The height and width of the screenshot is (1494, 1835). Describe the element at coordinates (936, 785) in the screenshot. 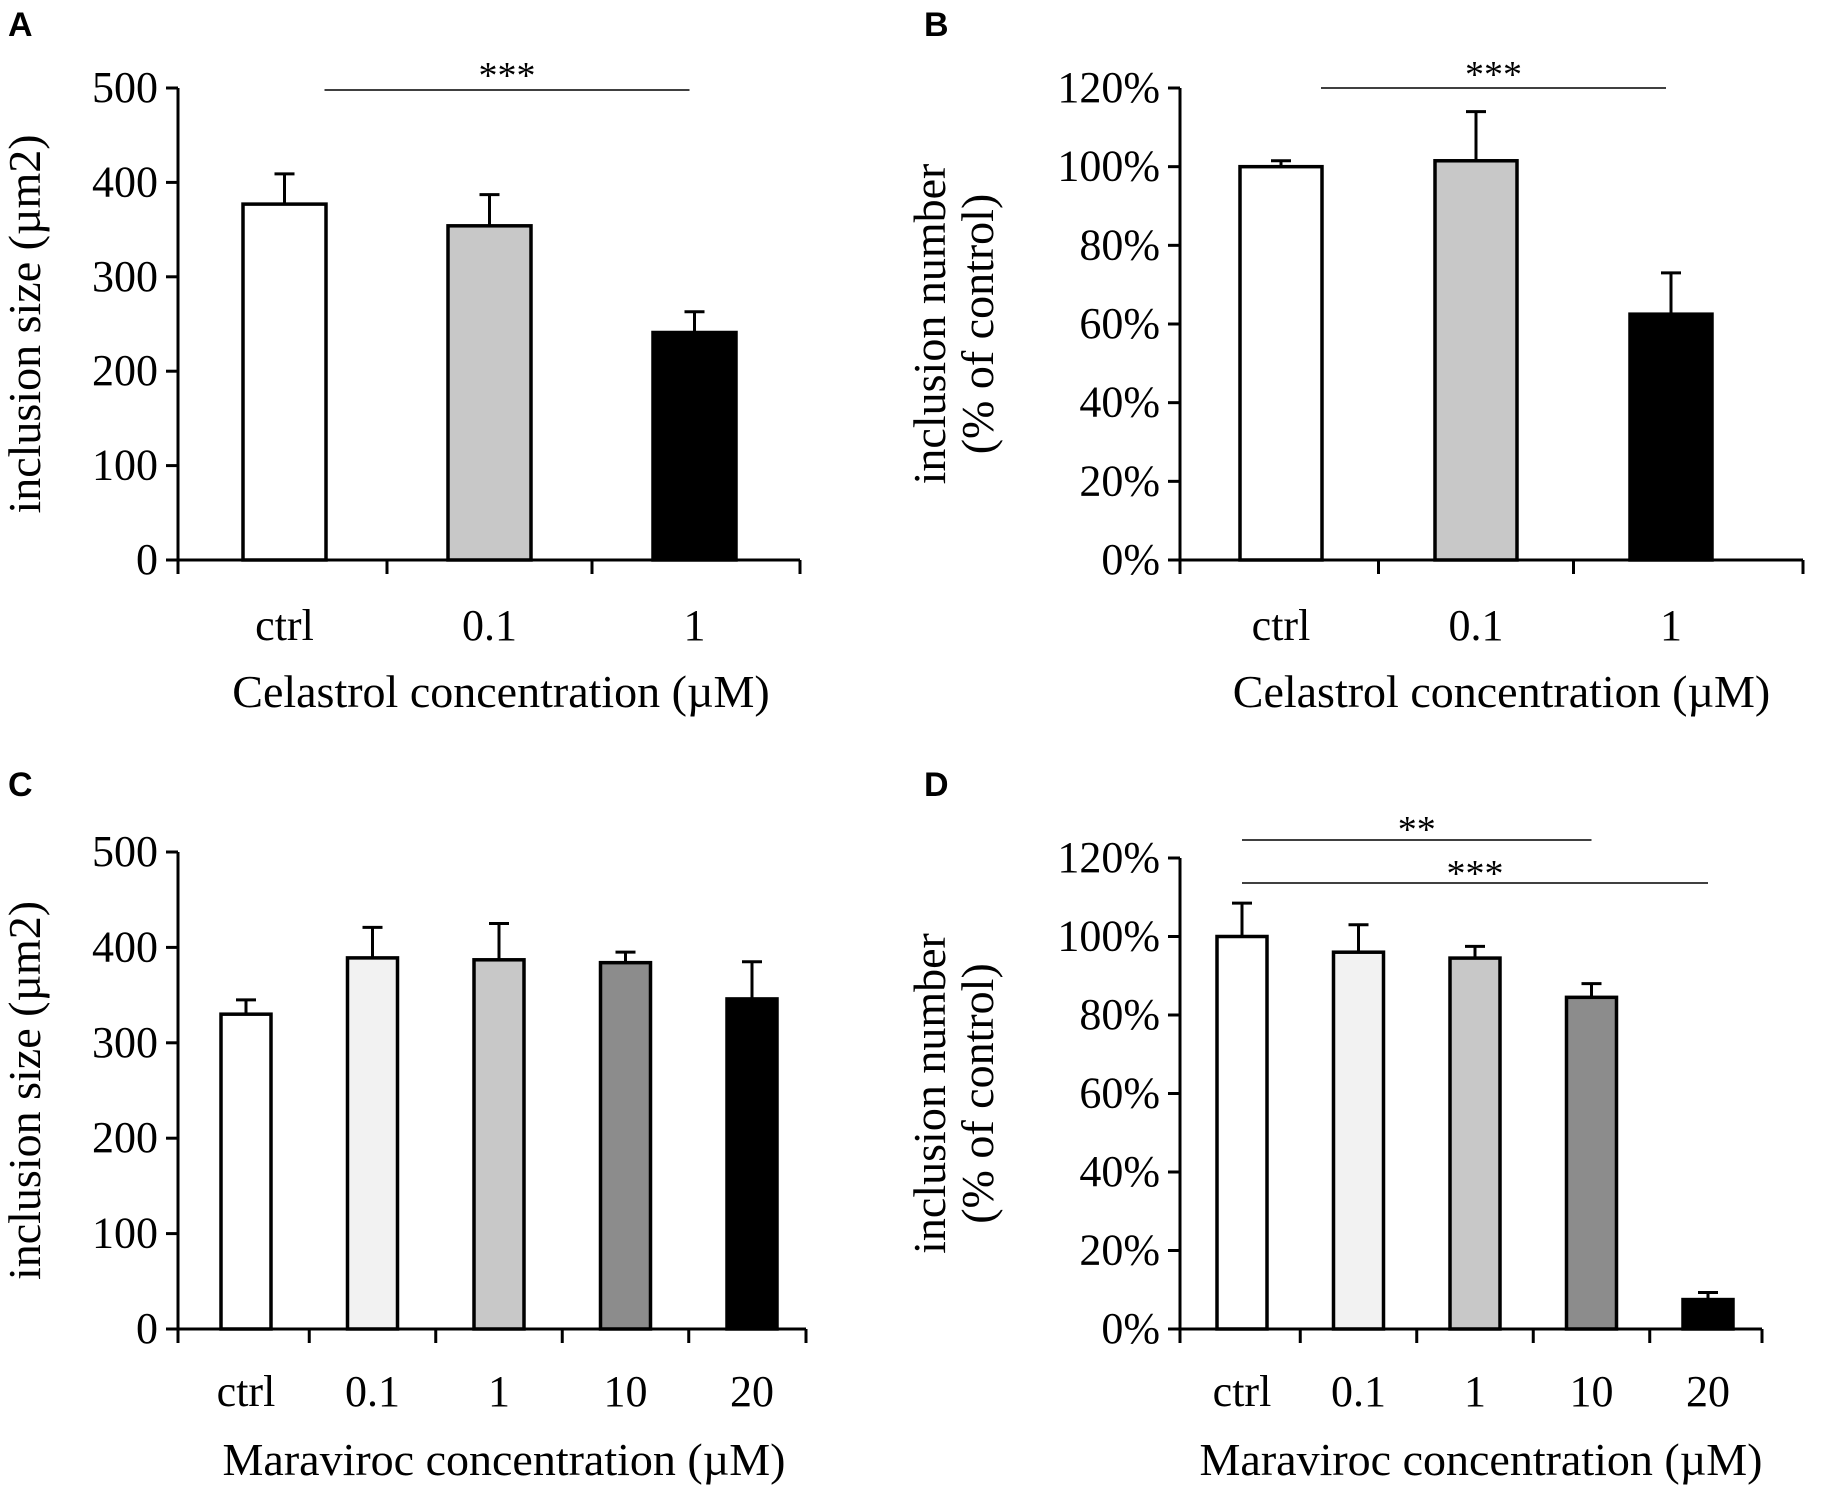

I see `panel-letter: D` at that location.